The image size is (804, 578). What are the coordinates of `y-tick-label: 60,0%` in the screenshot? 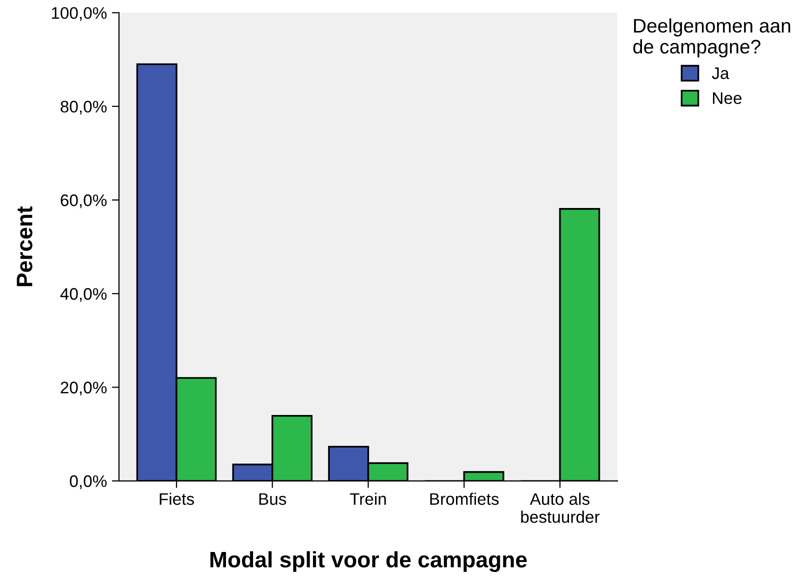 It's located at (83, 201).